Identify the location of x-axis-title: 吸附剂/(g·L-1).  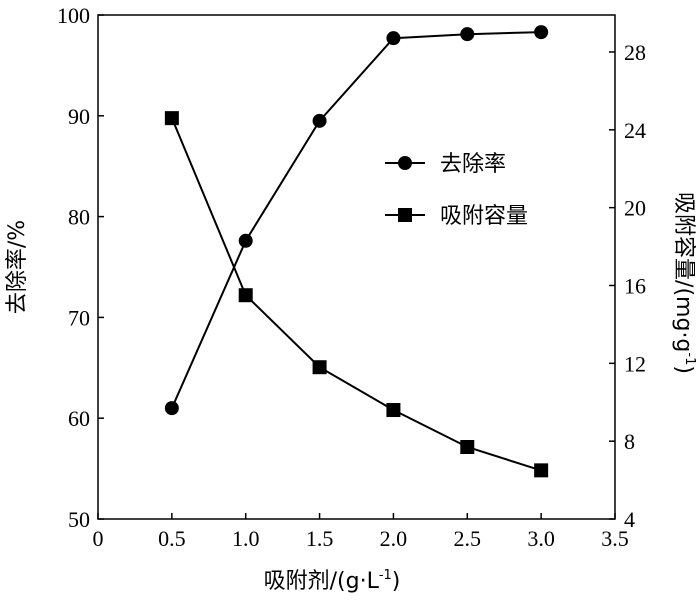
(332, 581).